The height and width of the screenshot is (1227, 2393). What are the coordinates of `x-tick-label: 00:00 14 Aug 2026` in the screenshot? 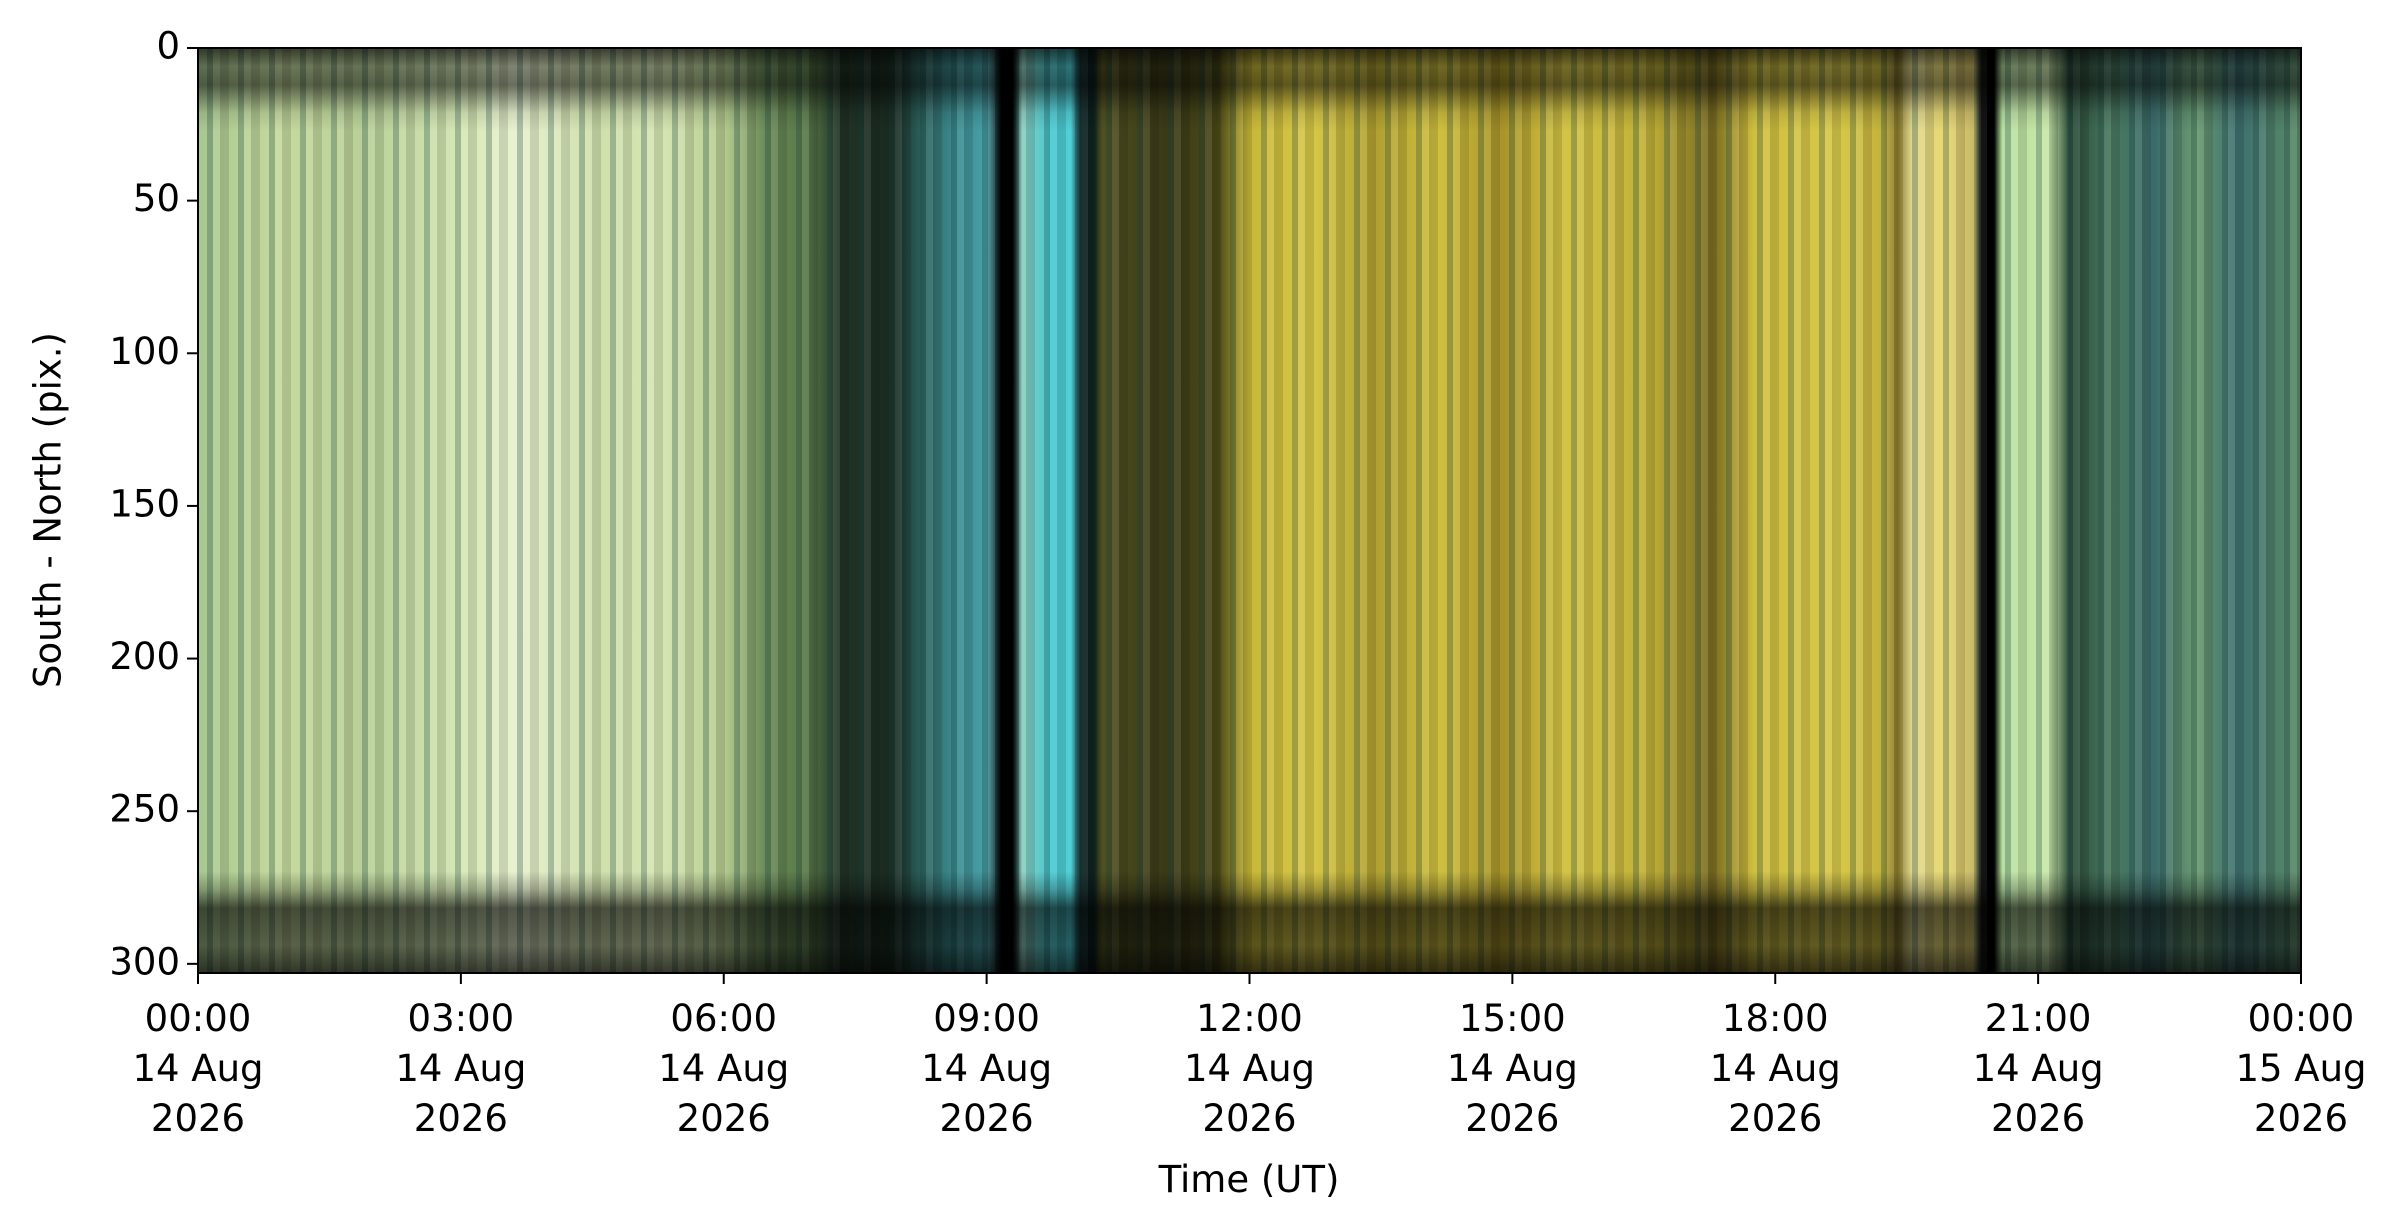 It's located at (198, 1068).